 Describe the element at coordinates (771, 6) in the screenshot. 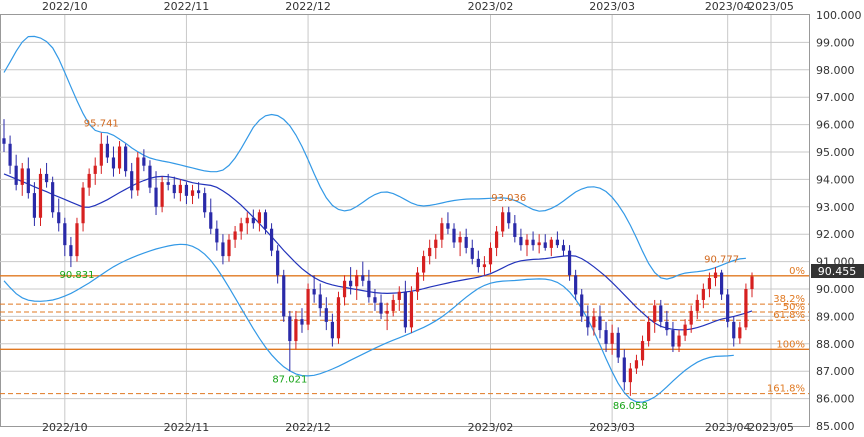

I see `x-tick-label-top: 2023/05` at that location.